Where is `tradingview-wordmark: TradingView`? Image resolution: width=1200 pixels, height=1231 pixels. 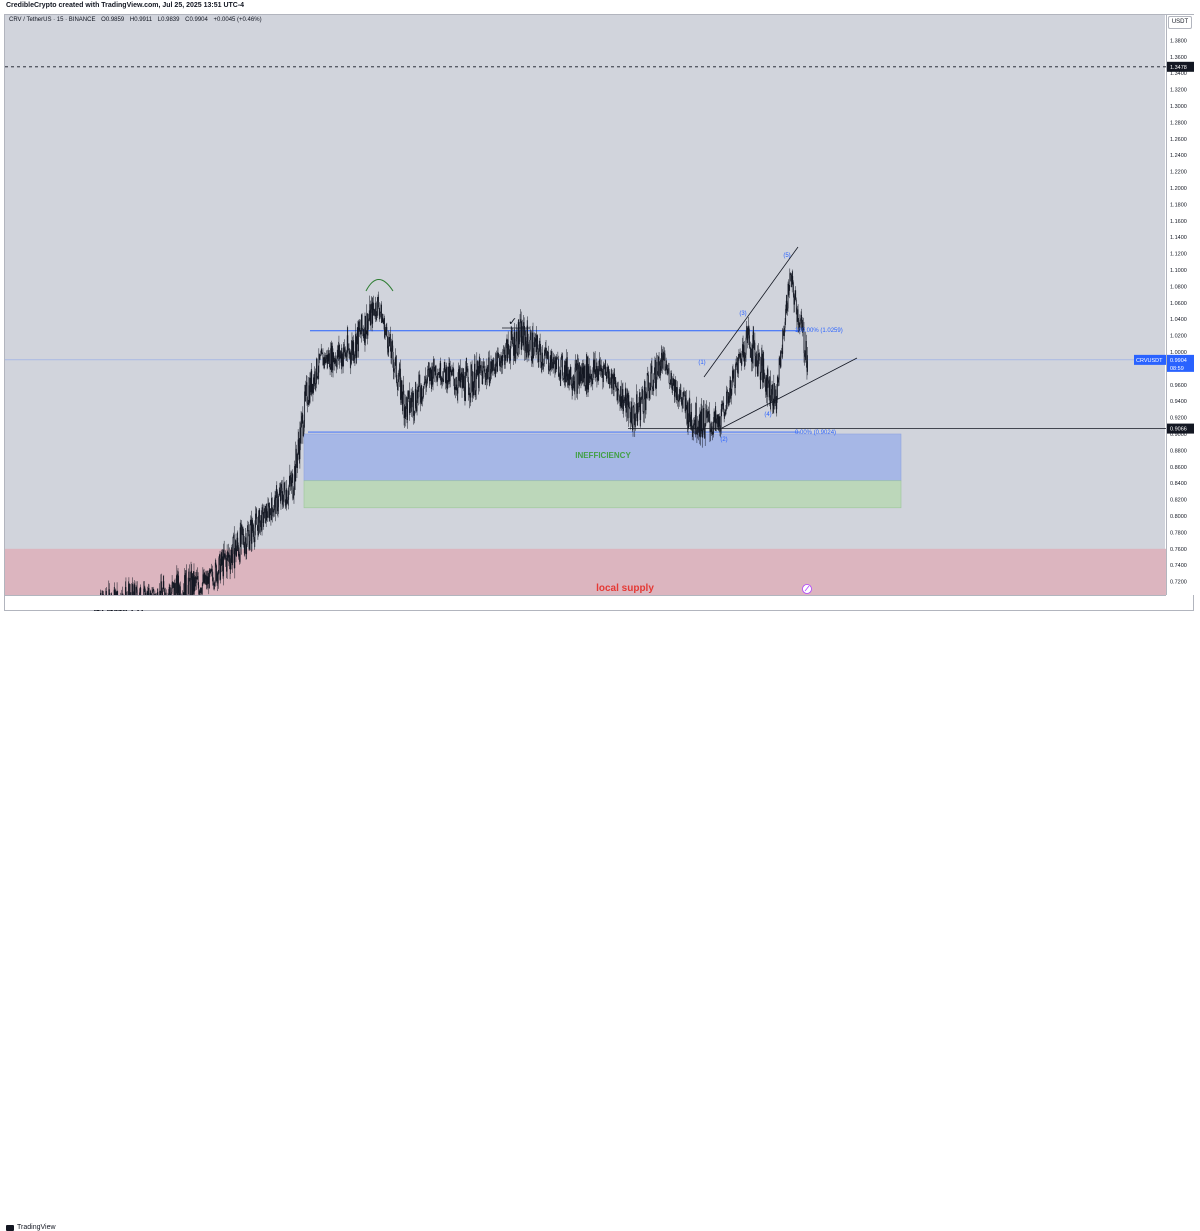 tradingview-wordmark: TradingView is located at coordinates (36, 1227).